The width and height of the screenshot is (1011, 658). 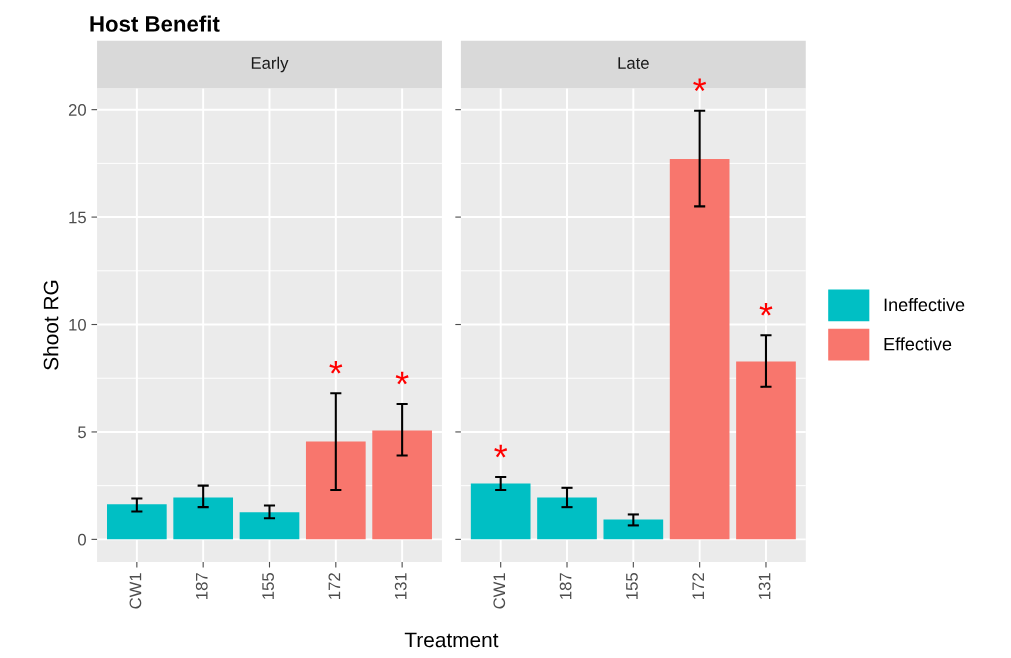 I want to click on y-tick-label: 20, so click(x=77, y=110).